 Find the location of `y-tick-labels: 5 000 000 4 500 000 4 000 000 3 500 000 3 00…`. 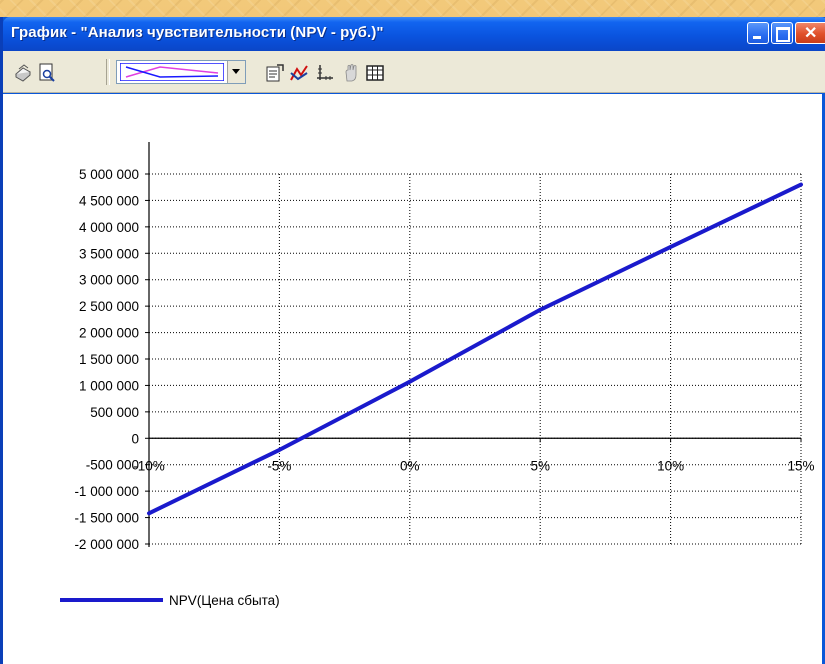

y-tick-labels: 5 000 000 4 500 000 4 000 000 3 500 000 3 00… is located at coordinates (106, 359).